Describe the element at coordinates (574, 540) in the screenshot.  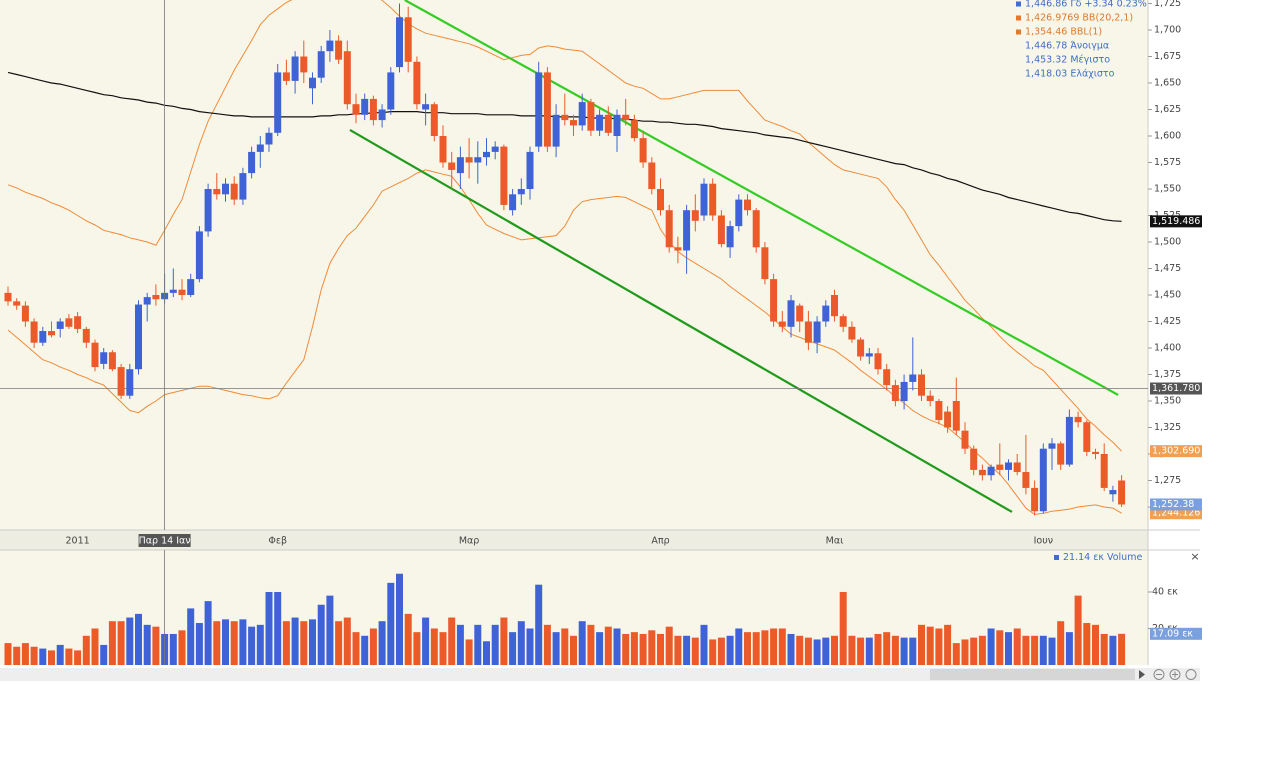
I see `x-axis-strip` at that location.